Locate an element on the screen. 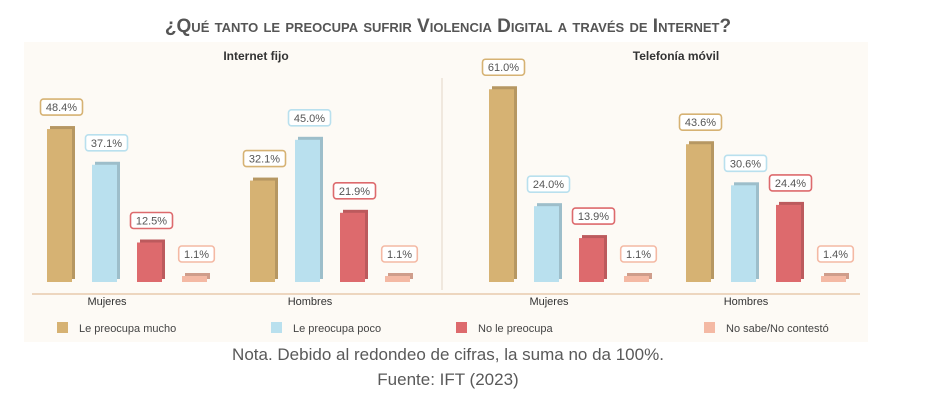  data-label: 45.0% is located at coordinates (309, 119).